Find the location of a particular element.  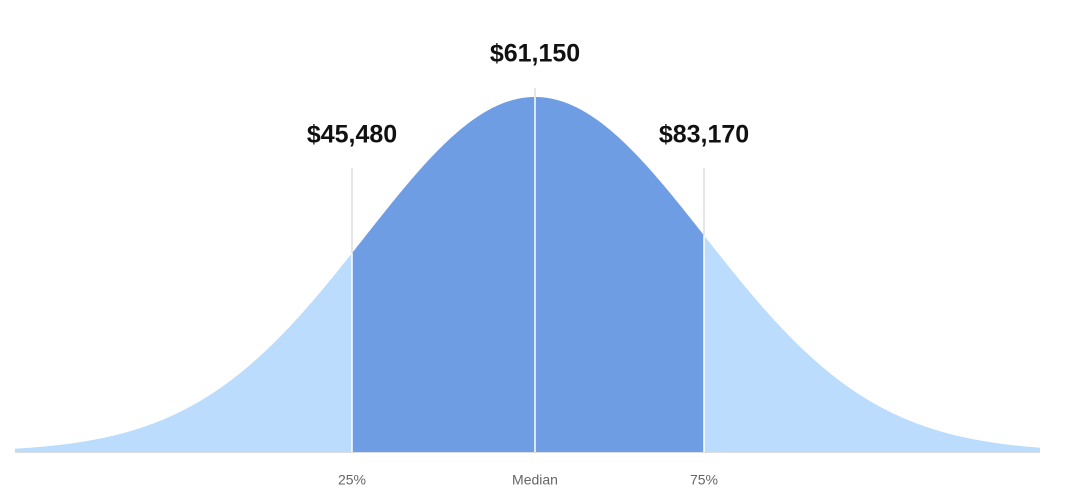

category-label: Median is located at coordinates (535, 480).